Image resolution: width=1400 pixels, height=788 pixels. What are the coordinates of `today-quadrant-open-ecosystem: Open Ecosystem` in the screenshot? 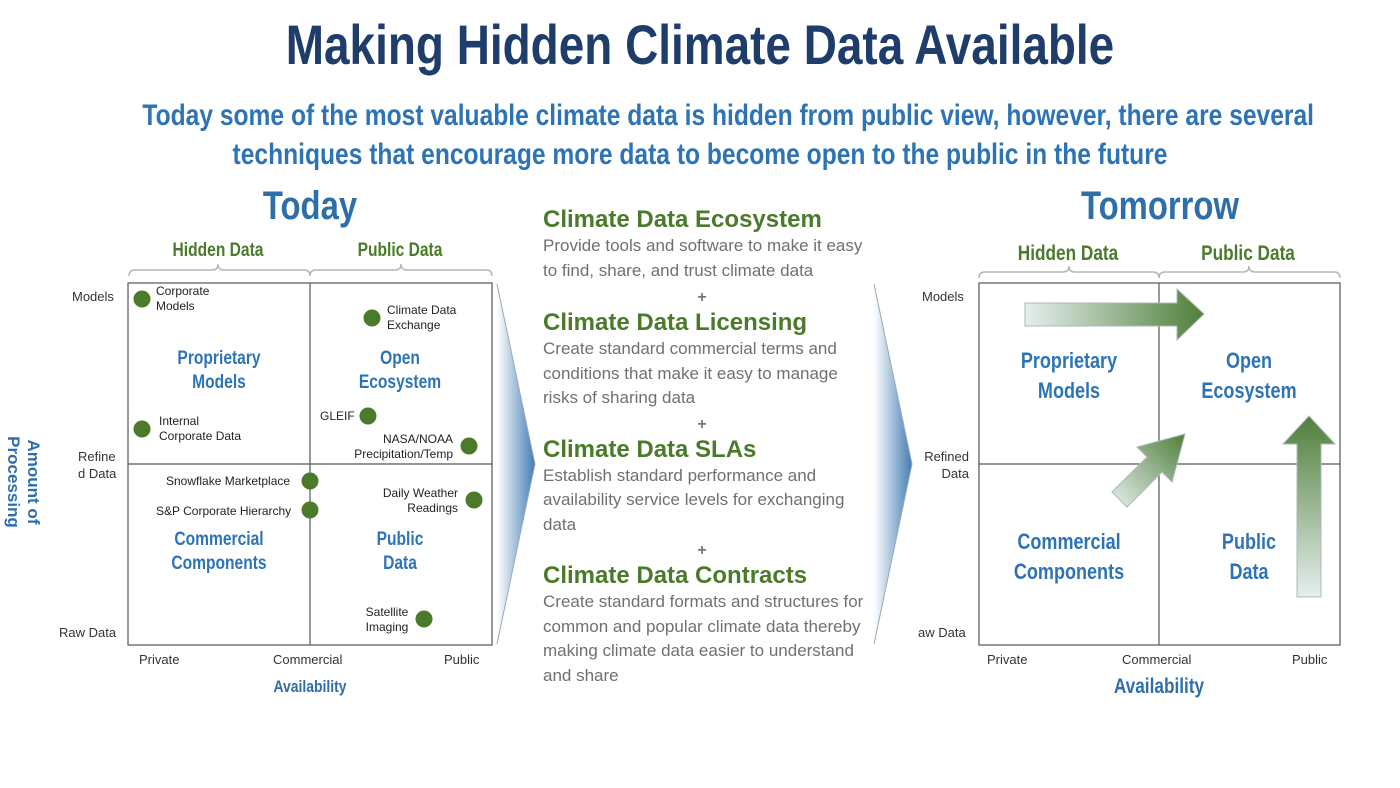 It's located at (400, 370).